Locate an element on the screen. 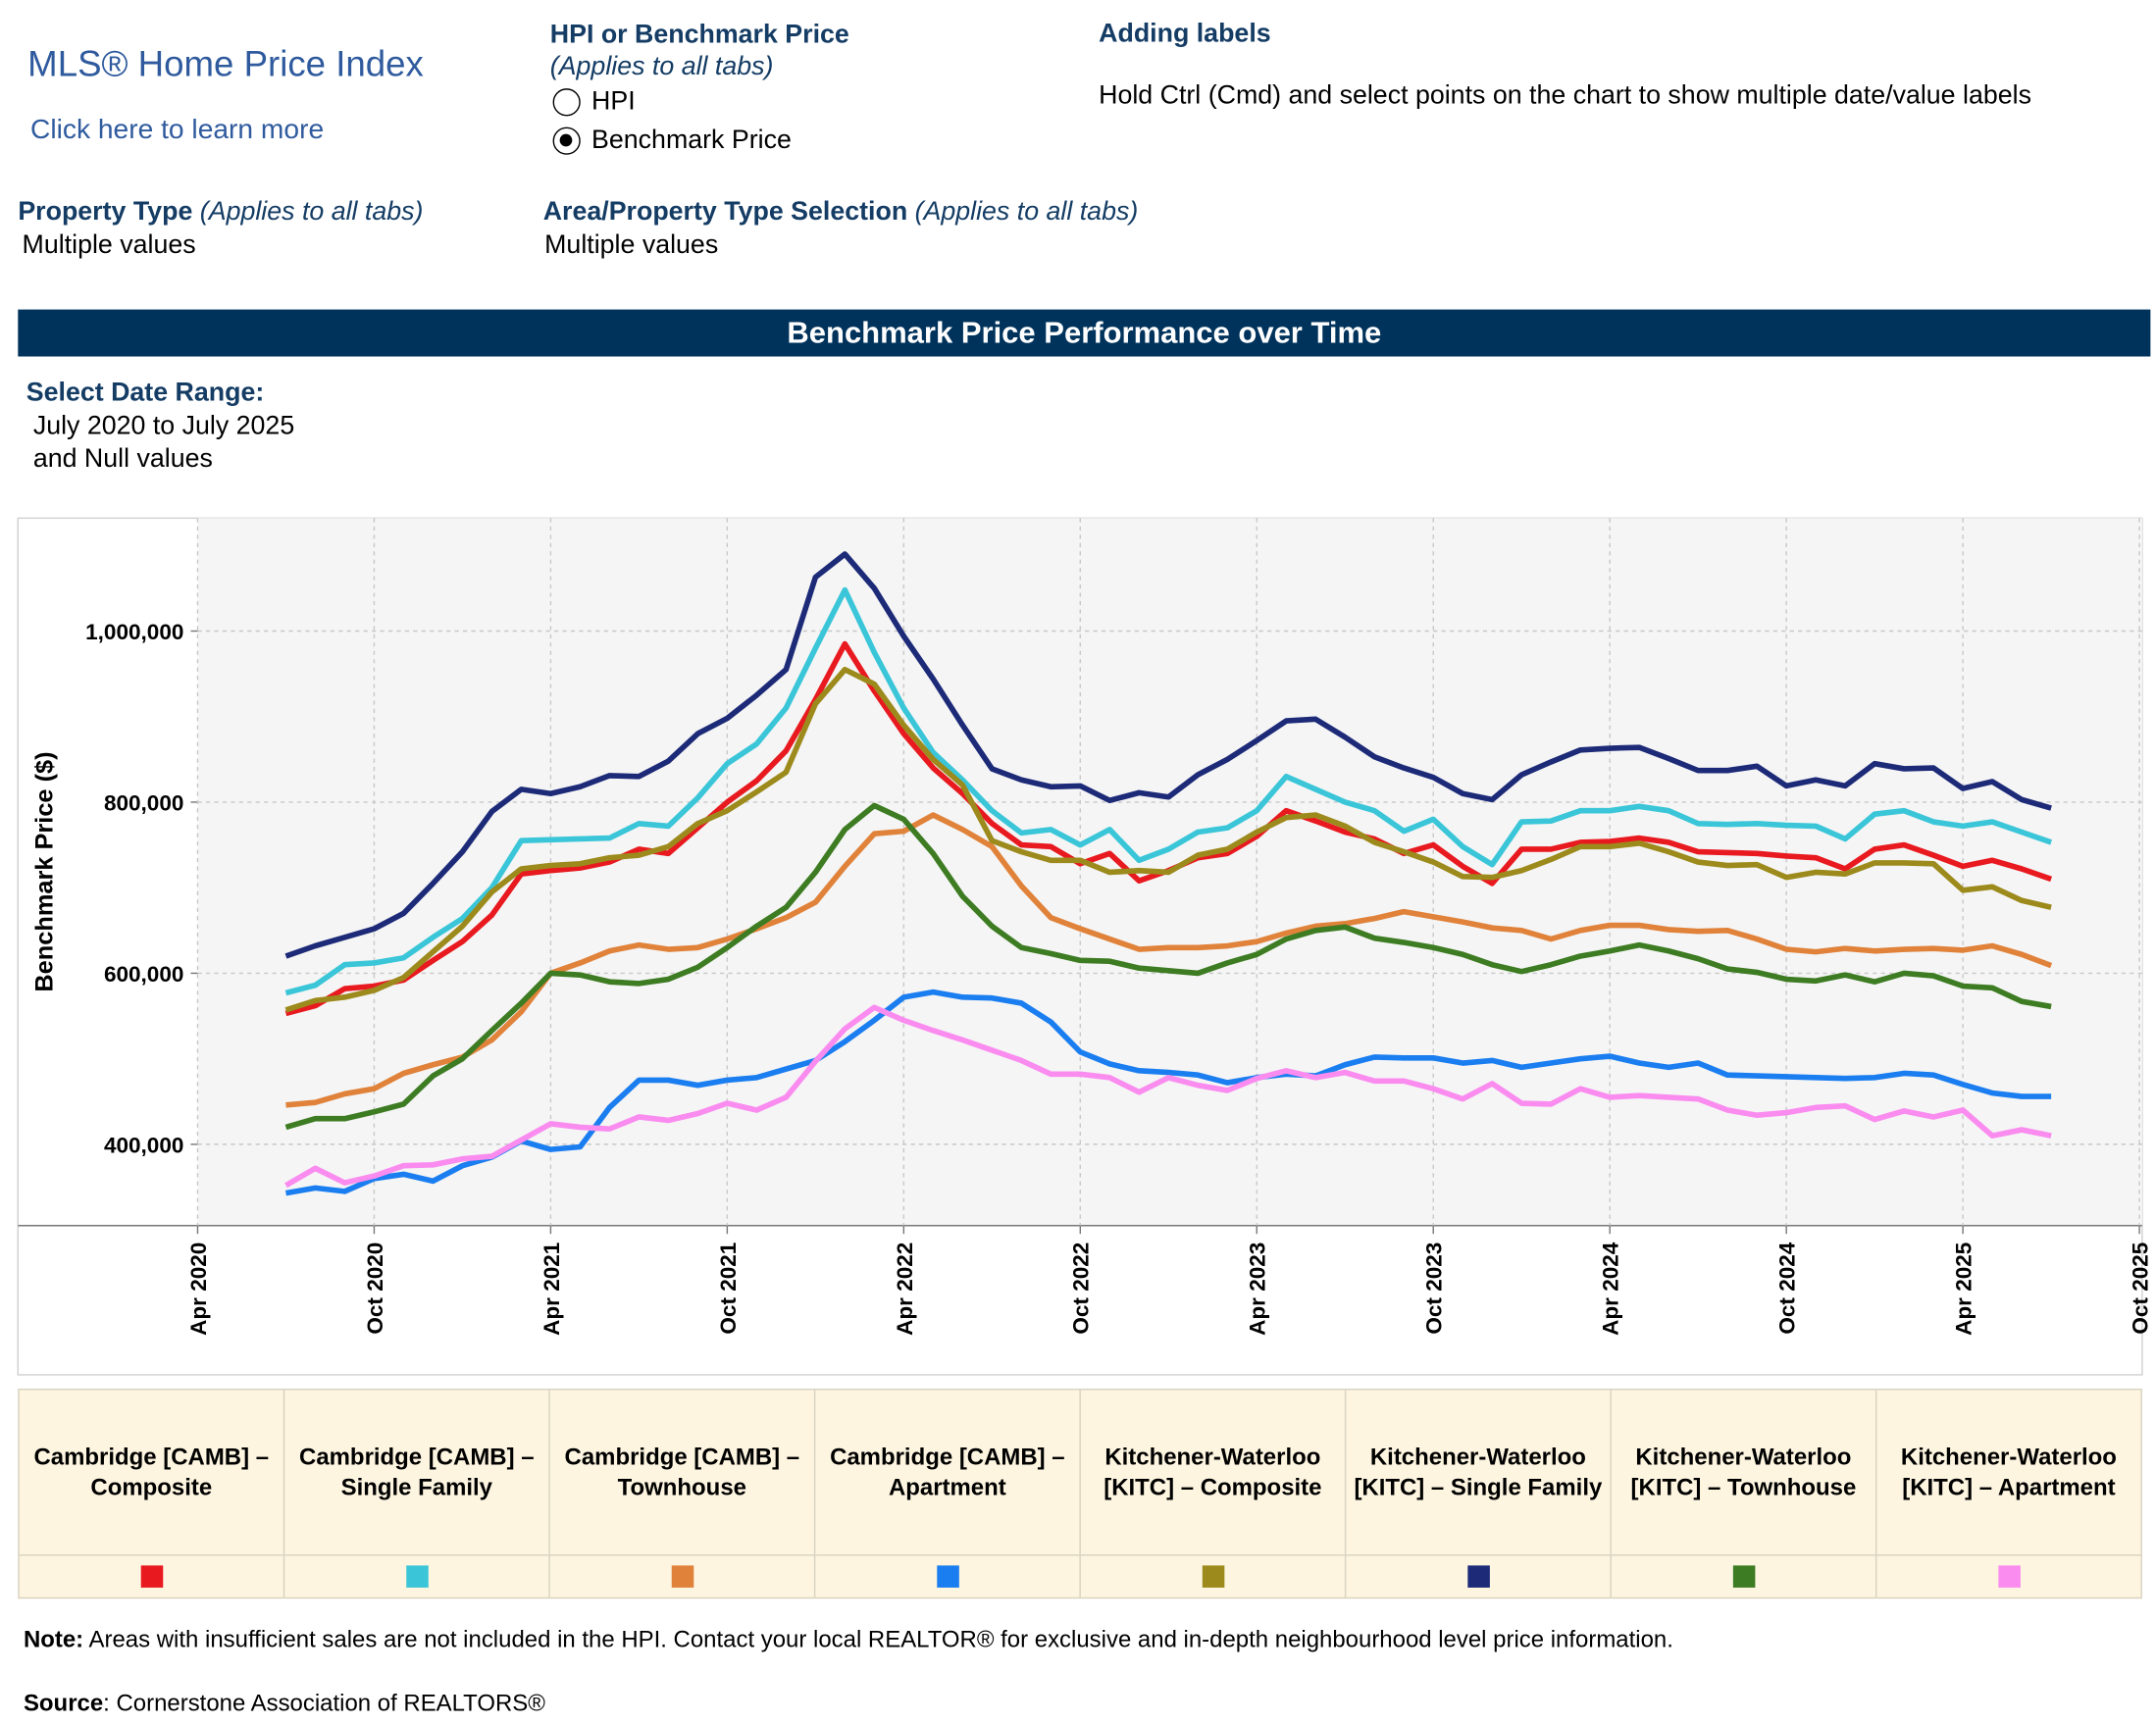 The image size is (2156, 1724). legend-item: Cambridge [CAMB] – Single Family is located at coordinates (417, 1493).